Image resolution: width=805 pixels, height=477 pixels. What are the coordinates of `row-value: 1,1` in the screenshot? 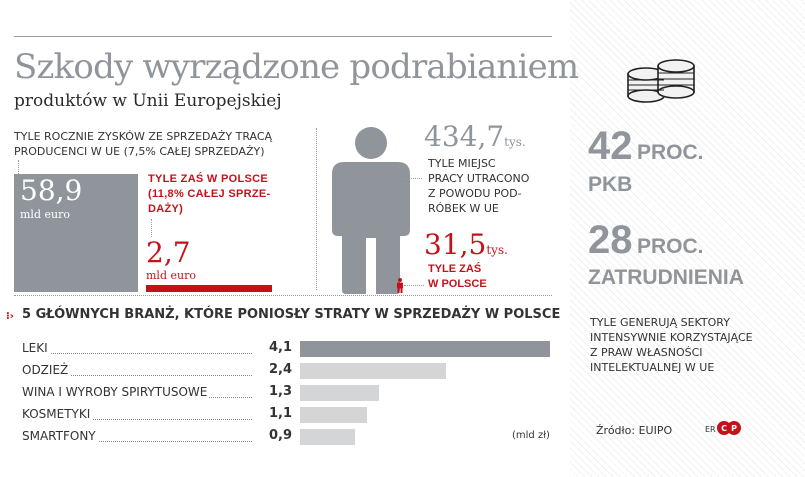 It's located at (280, 413).